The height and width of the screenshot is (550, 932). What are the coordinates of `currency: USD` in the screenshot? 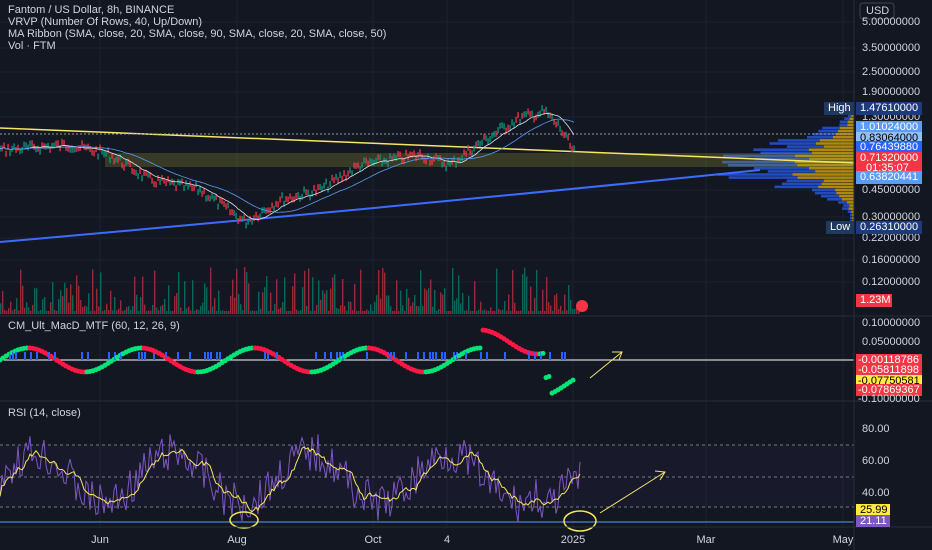 It's located at (877, 11).